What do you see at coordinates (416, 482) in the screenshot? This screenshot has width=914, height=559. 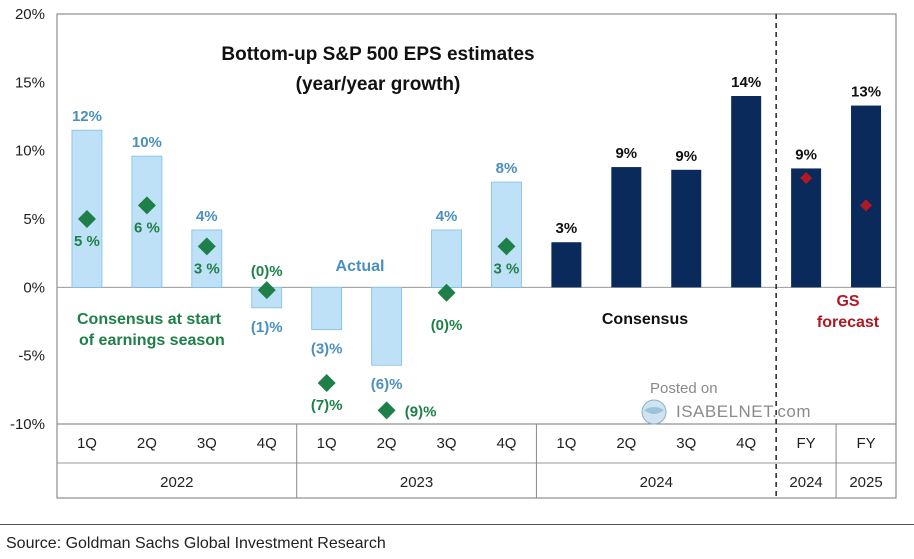 I see `group-label: 2023` at bounding box center [416, 482].